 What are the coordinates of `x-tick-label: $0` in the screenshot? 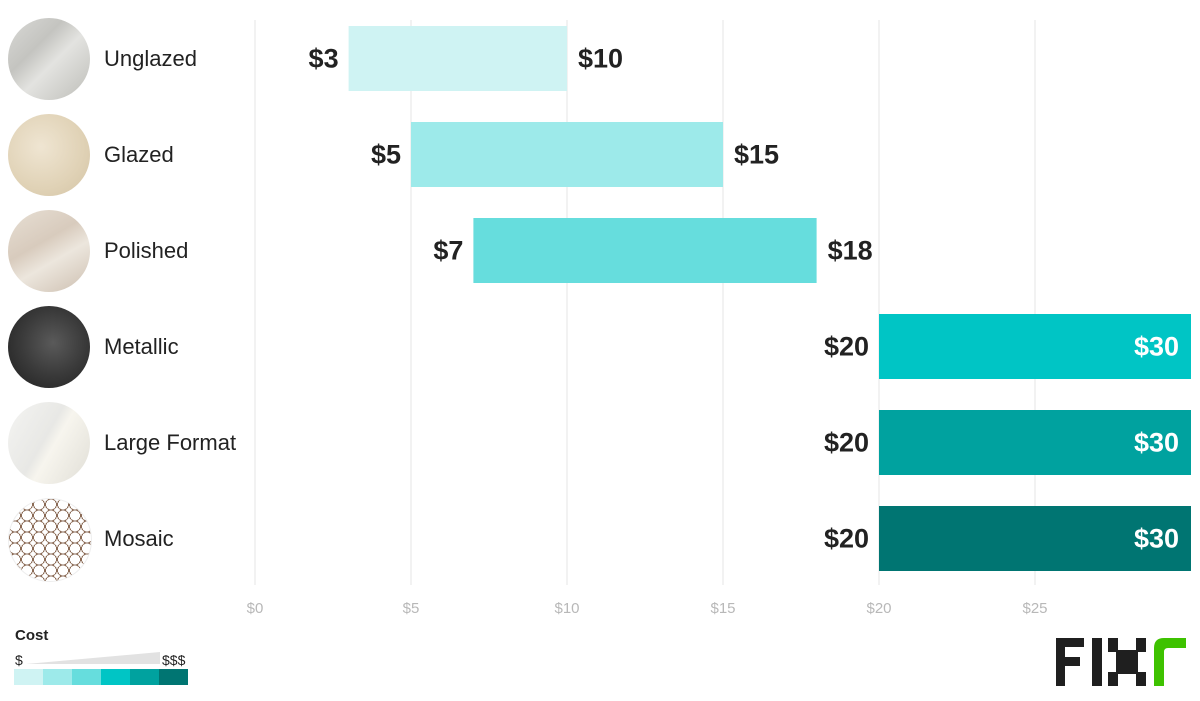 It's located at (255, 608).